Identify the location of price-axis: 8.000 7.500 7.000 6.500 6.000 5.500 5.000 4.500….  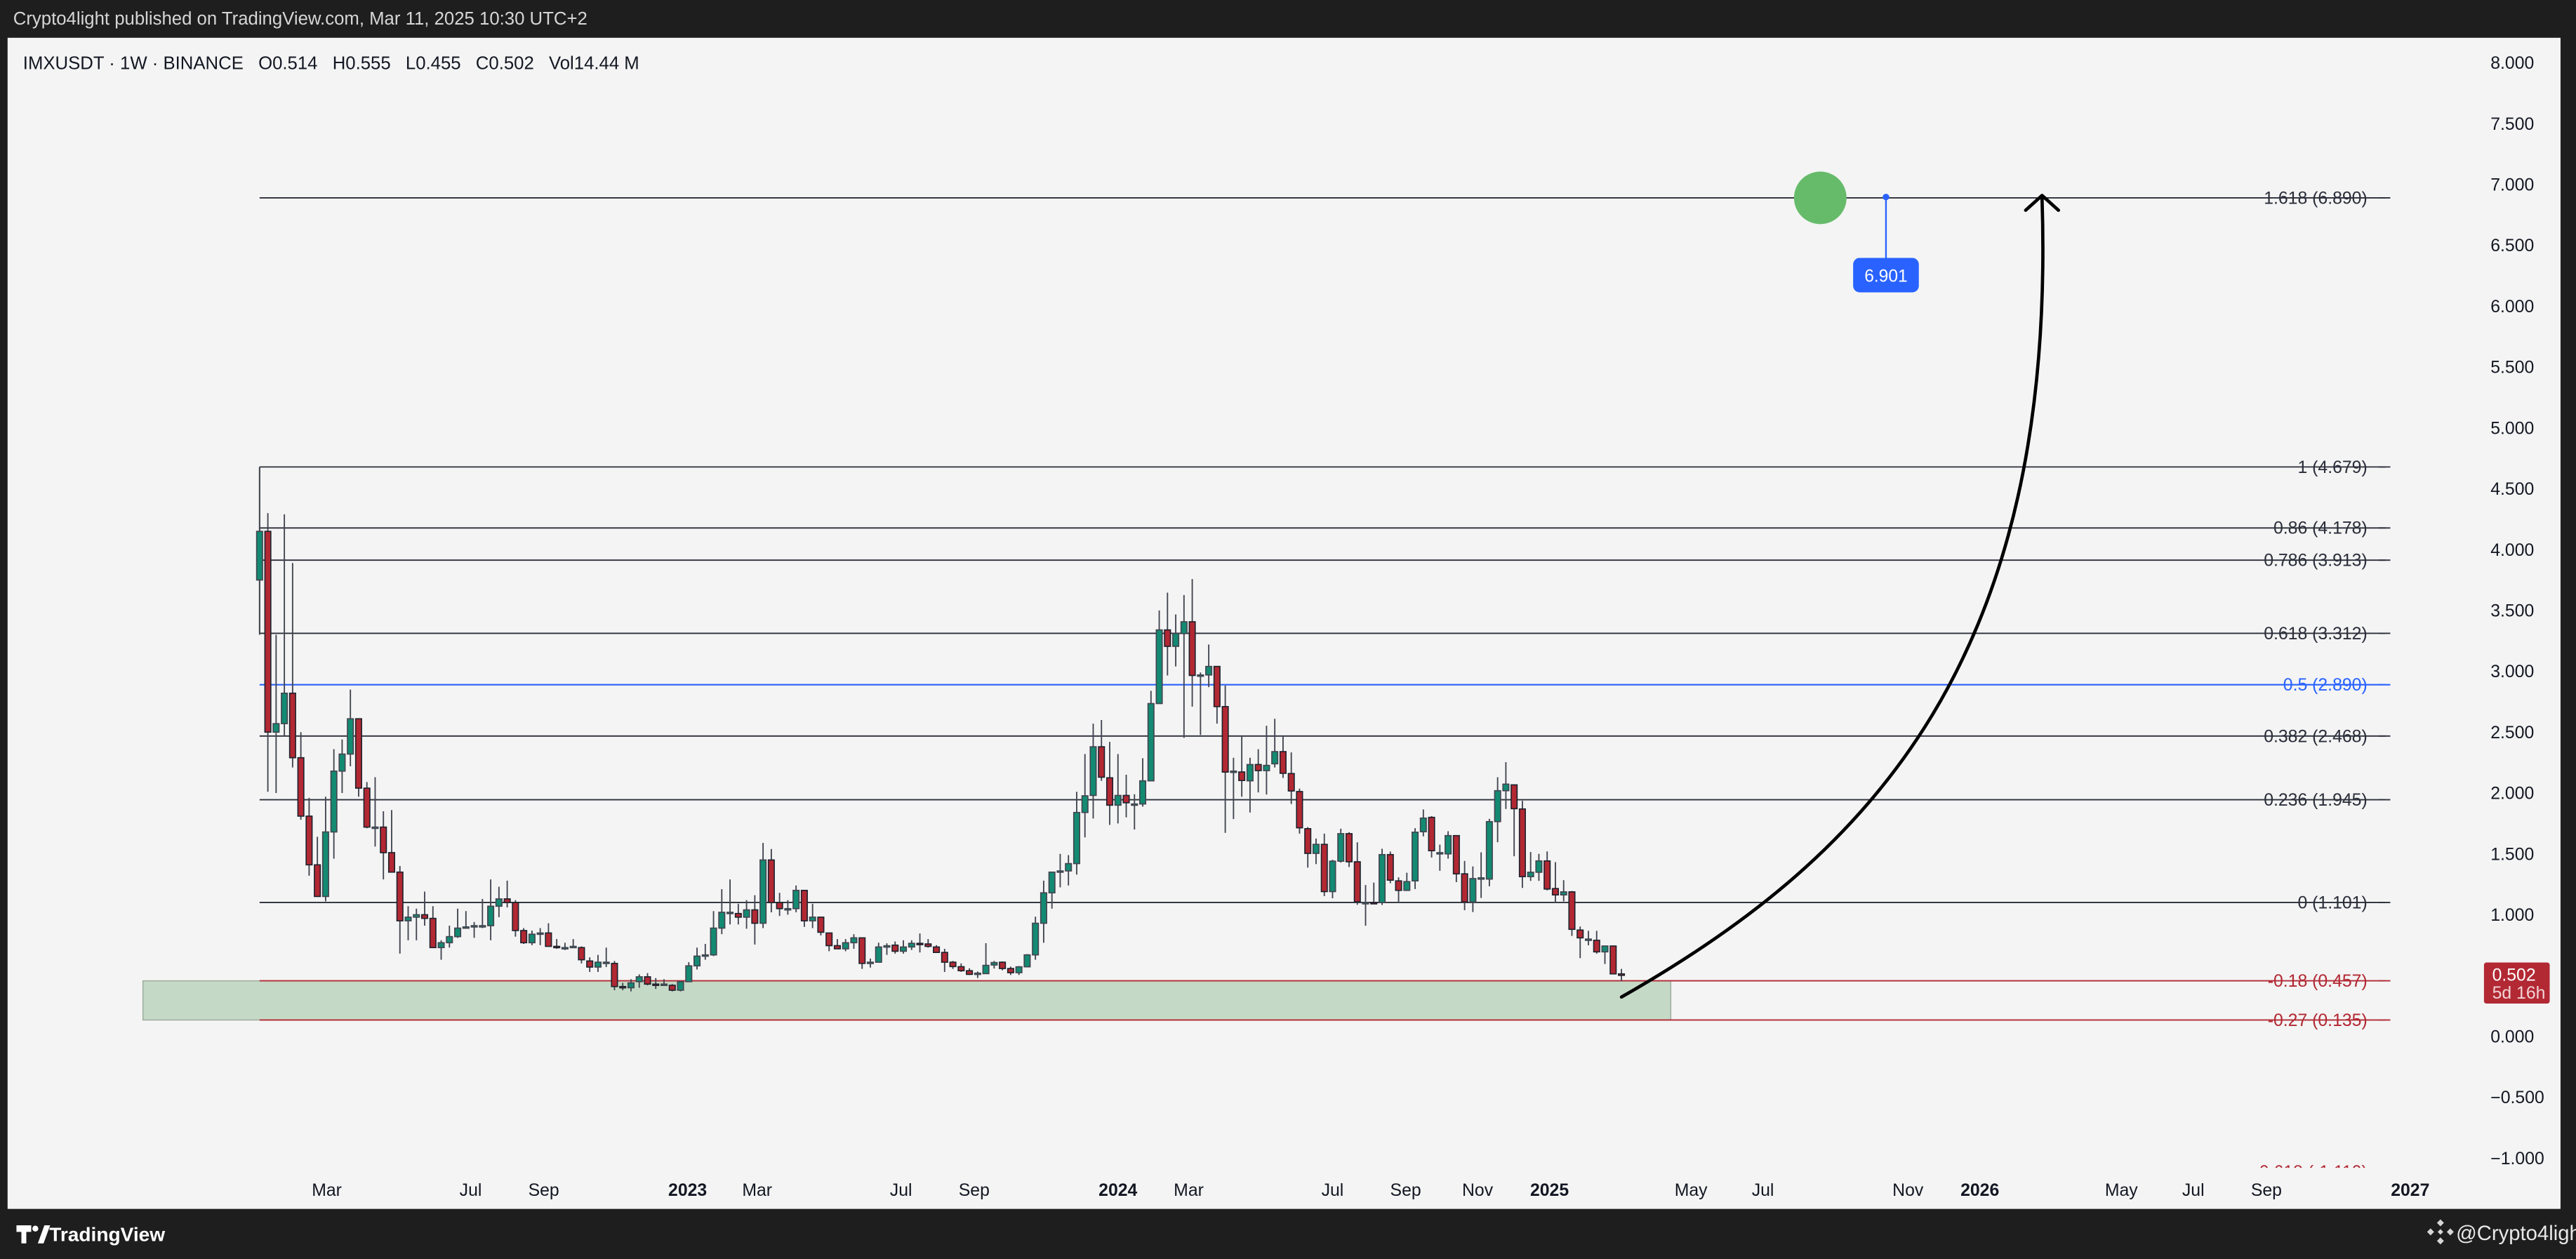
(2517, 611).